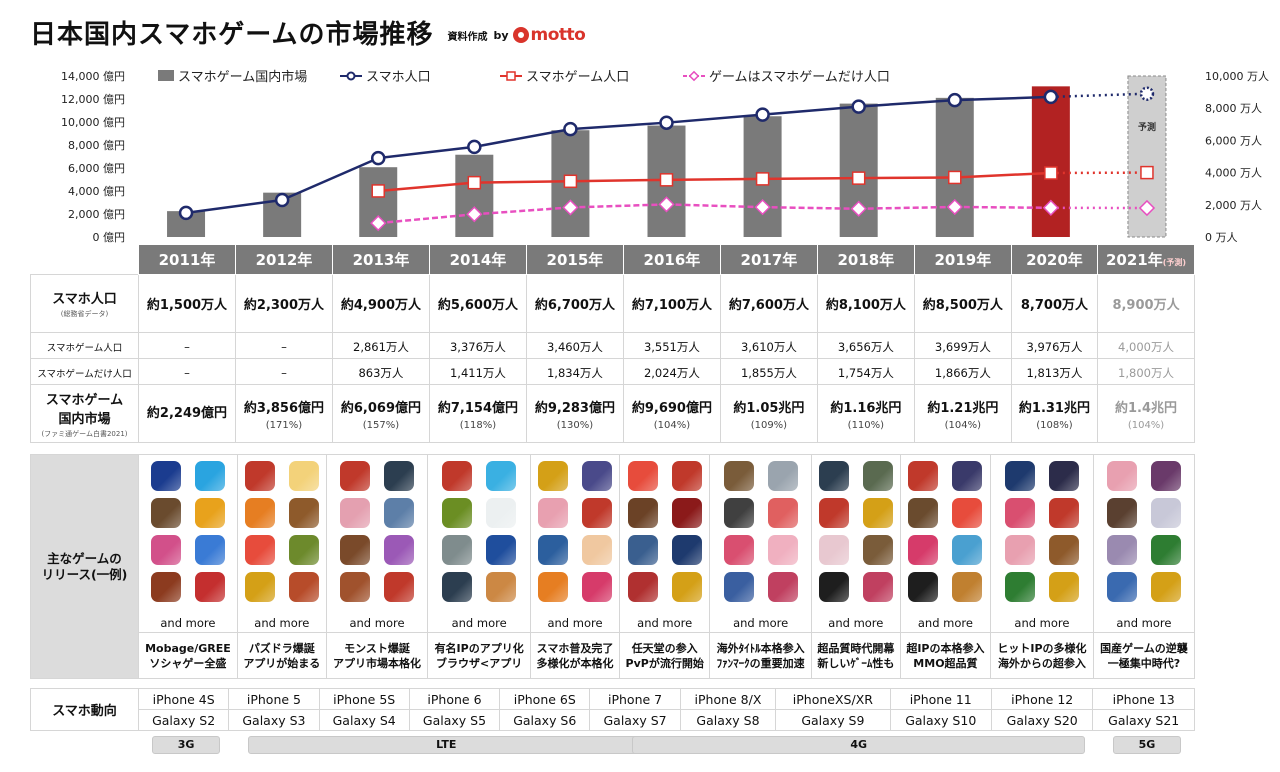  Describe the element at coordinates (945, 663) in the screenshot. I see `trend-line-2: MMO超品質` at that location.